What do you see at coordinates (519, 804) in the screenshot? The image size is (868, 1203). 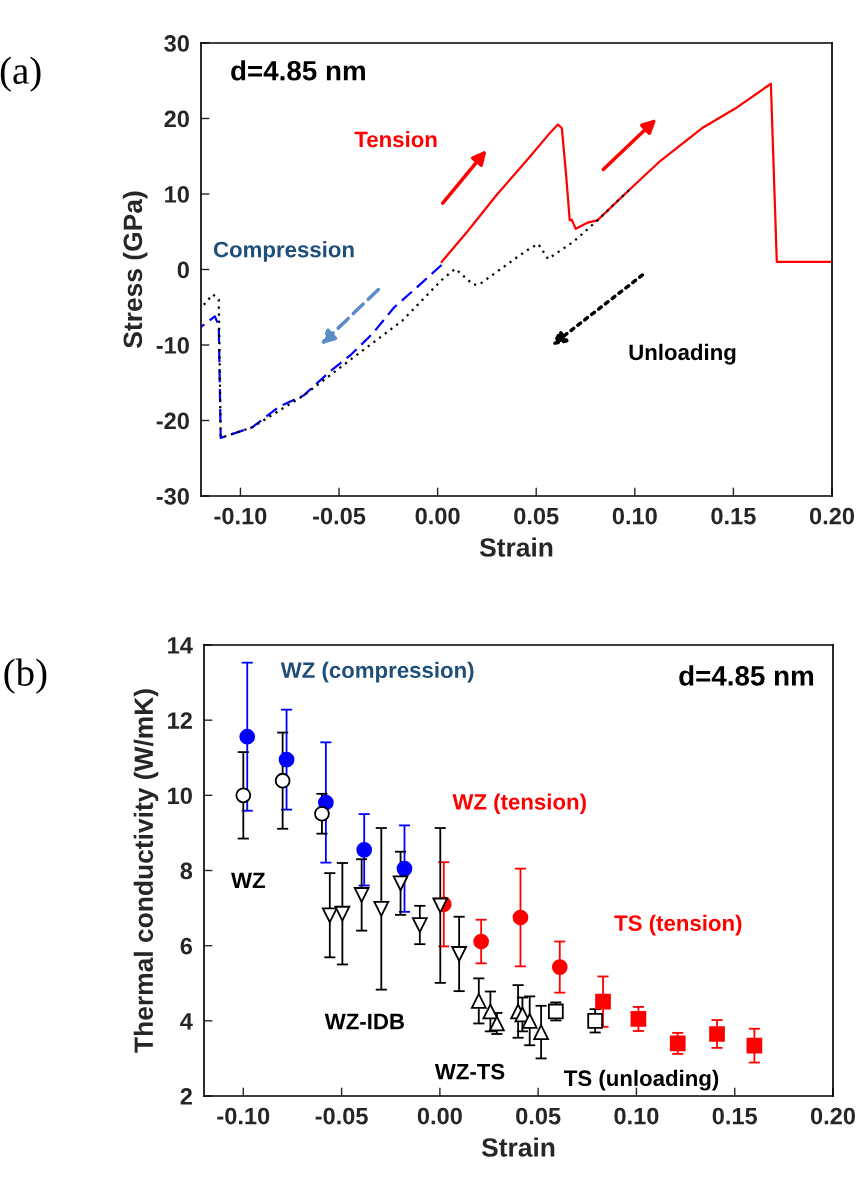 I see `annotation: WZ (tension)` at bounding box center [519, 804].